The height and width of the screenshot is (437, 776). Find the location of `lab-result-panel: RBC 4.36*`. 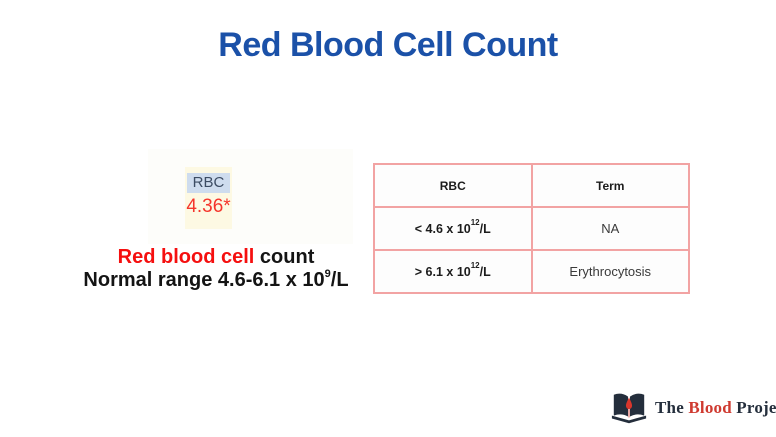

lab-result-panel: RBC 4.36* is located at coordinates (250, 196).